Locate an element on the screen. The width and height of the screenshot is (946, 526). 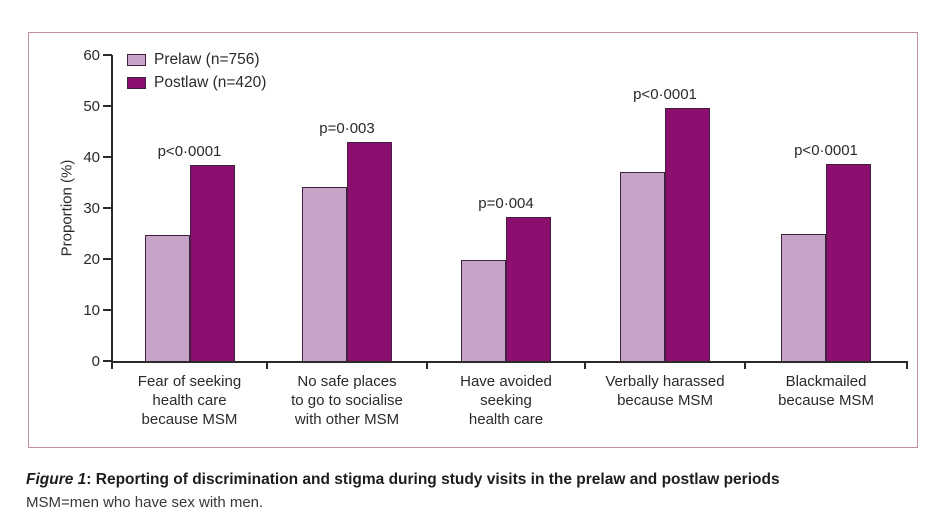
chart-legend: Prelaw (n=756) Postlaw (n=420) is located at coordinates (196, 74).